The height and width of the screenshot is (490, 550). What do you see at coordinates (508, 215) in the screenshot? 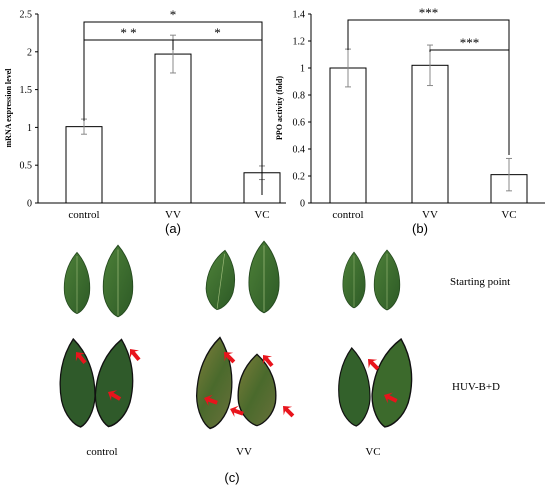
I see `b-category-label: VC` at bounding box center [508, 215].